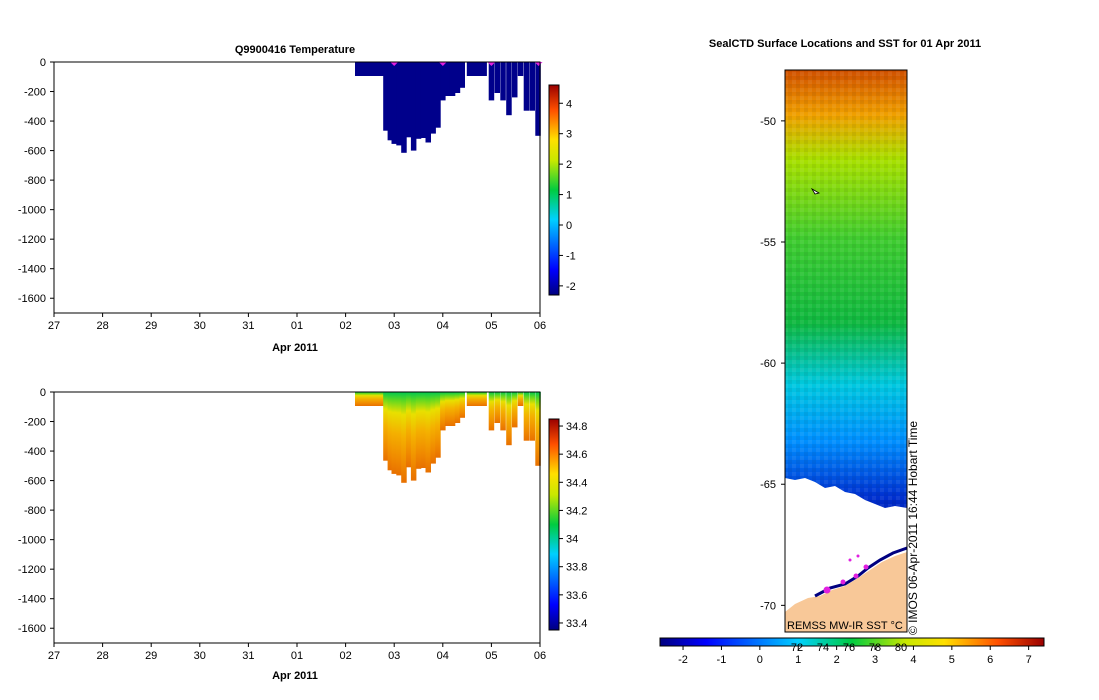 This screenshot has height=700, width=1099. I want to click on colorbar-tick-label: 7, so click(1029, 660).